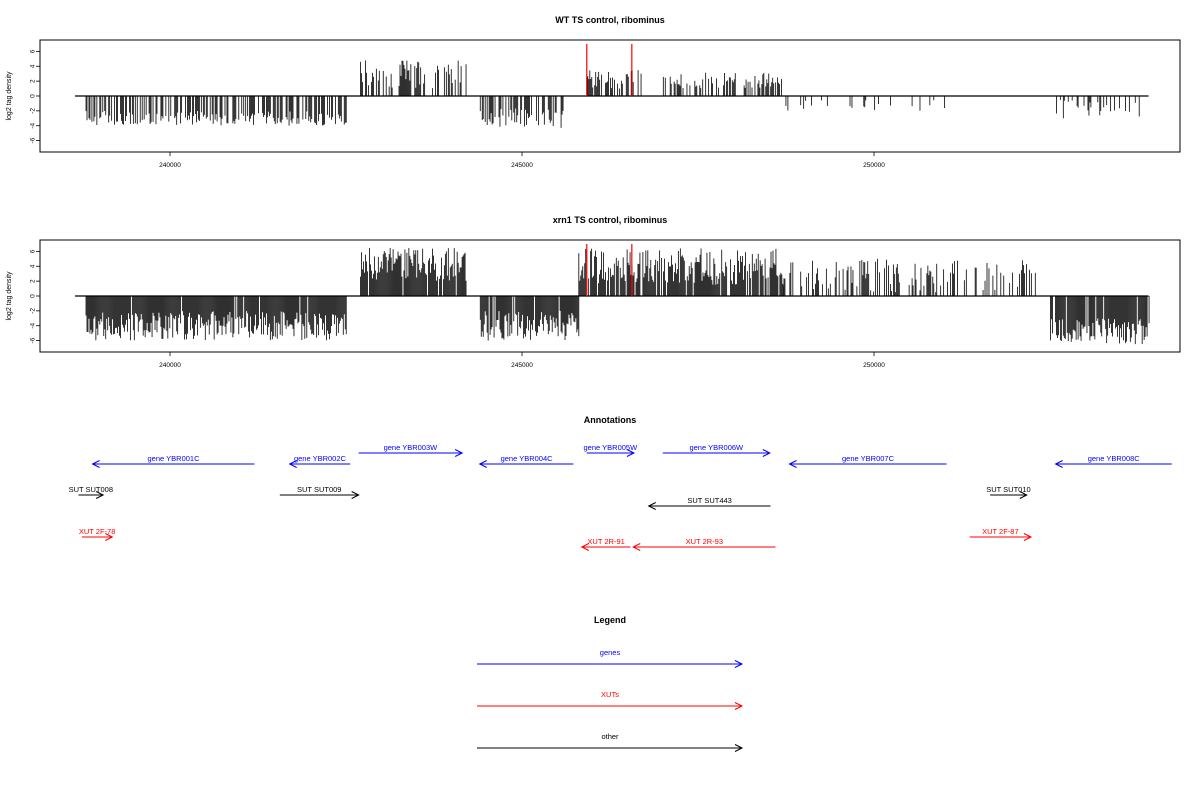 This screenshot has width=1200, height=800. What do you see at coordinates (174, 458) in the screenshot?
I see `feature-label: gene YBR001C` at bounding box center [174, 458].